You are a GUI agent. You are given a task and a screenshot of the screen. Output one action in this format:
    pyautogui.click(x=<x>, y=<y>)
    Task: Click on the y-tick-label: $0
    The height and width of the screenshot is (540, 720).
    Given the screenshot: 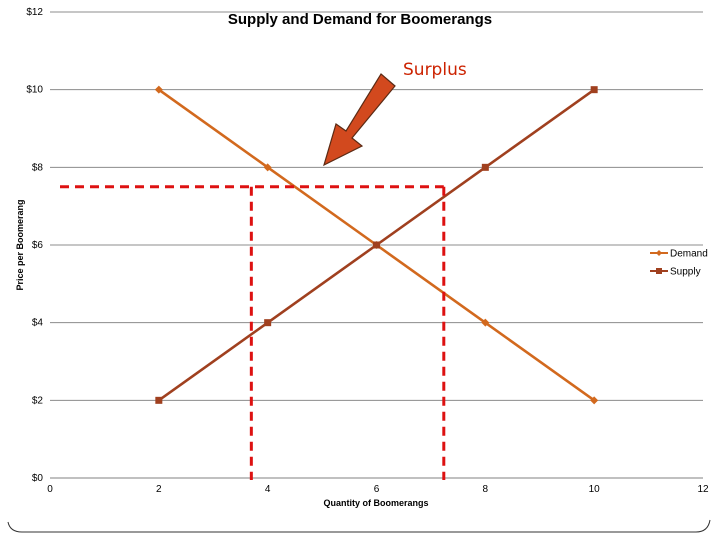 What is the action you would take?
    pyautogui.click(x=38, y=478)
    